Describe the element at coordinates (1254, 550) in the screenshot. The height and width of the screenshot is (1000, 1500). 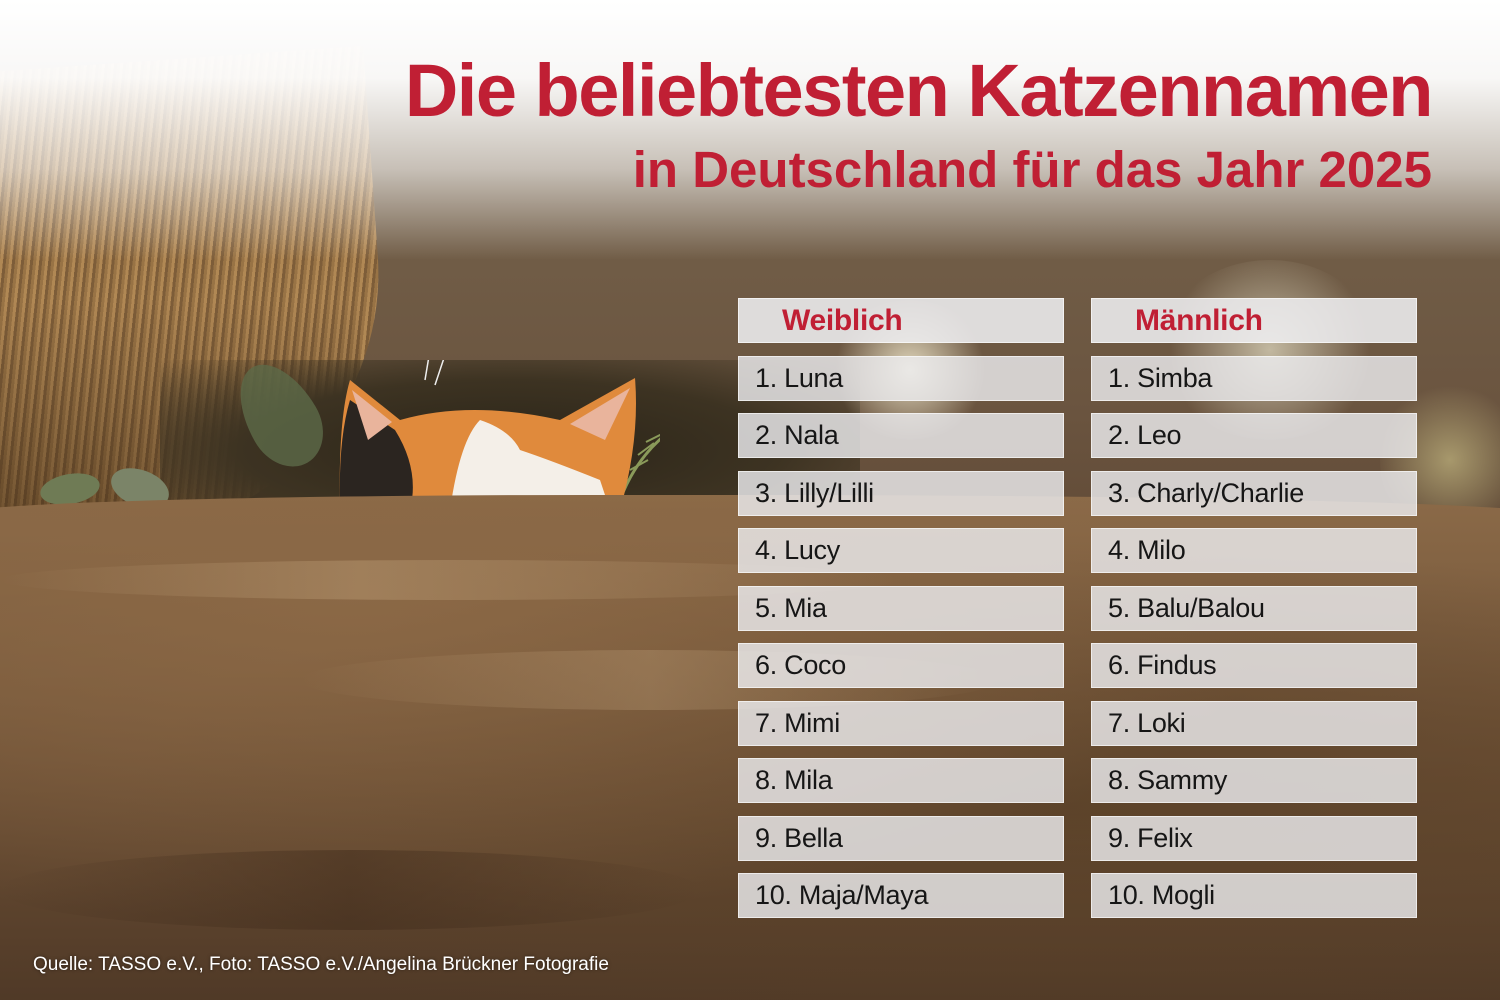
I see `male-name-item: 4. Milo` at that location.